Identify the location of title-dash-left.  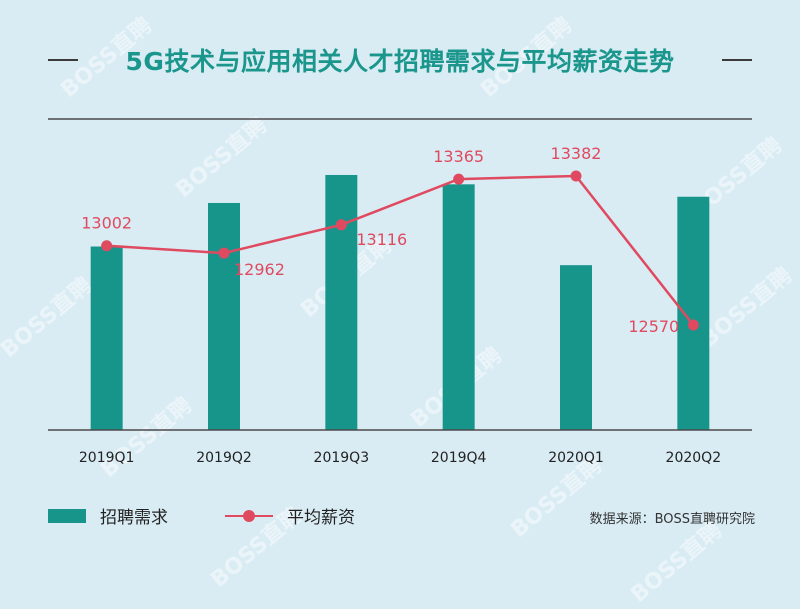
(63, 60).